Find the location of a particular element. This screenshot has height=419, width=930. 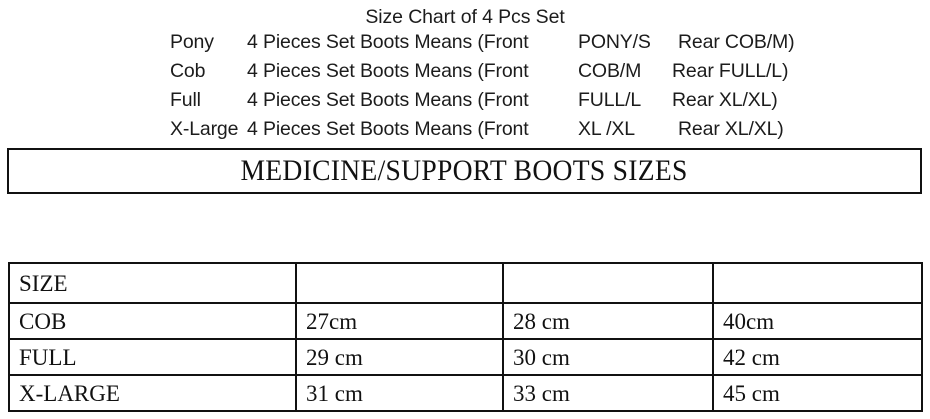

table-cell-value: 30 cm is located at coordinates (608, 357).